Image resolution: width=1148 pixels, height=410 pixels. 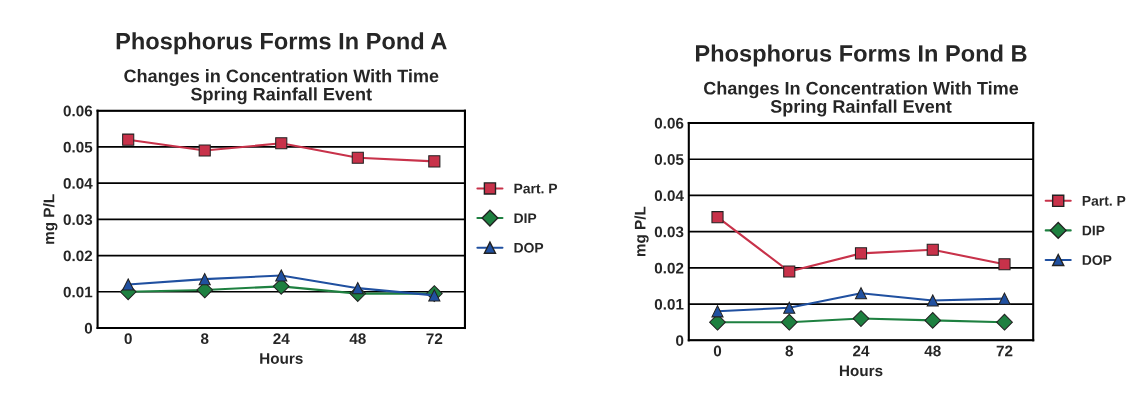 I want to click on y-tick-label: 0, so click(x=88, y=328).